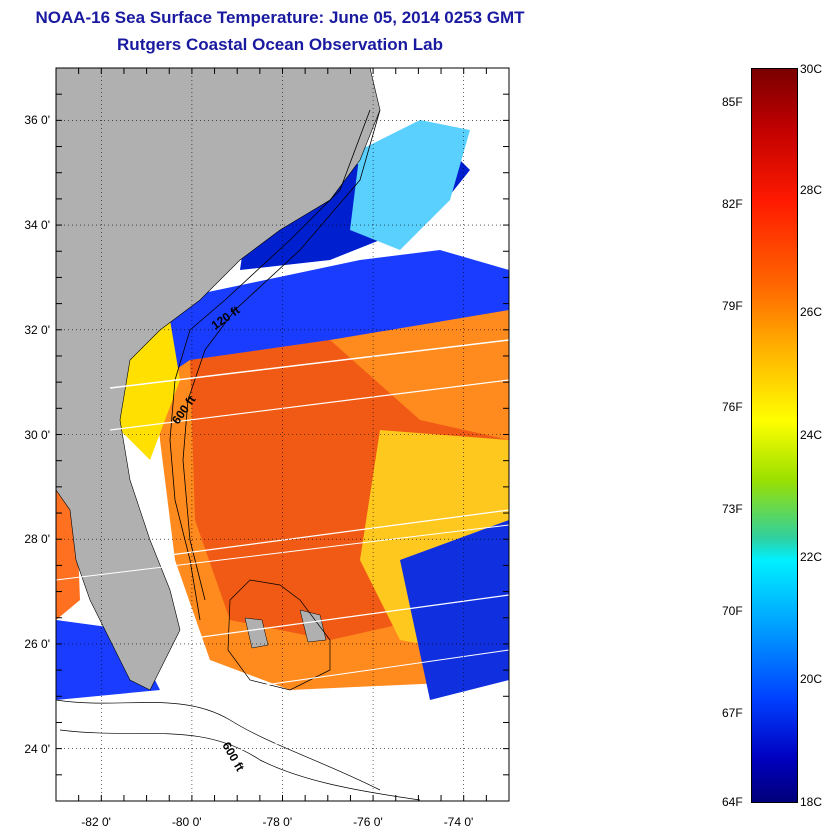 Image resolution: width=833 pixels, height=832 pixels. I want to click on swath-line, so click(309, 364).